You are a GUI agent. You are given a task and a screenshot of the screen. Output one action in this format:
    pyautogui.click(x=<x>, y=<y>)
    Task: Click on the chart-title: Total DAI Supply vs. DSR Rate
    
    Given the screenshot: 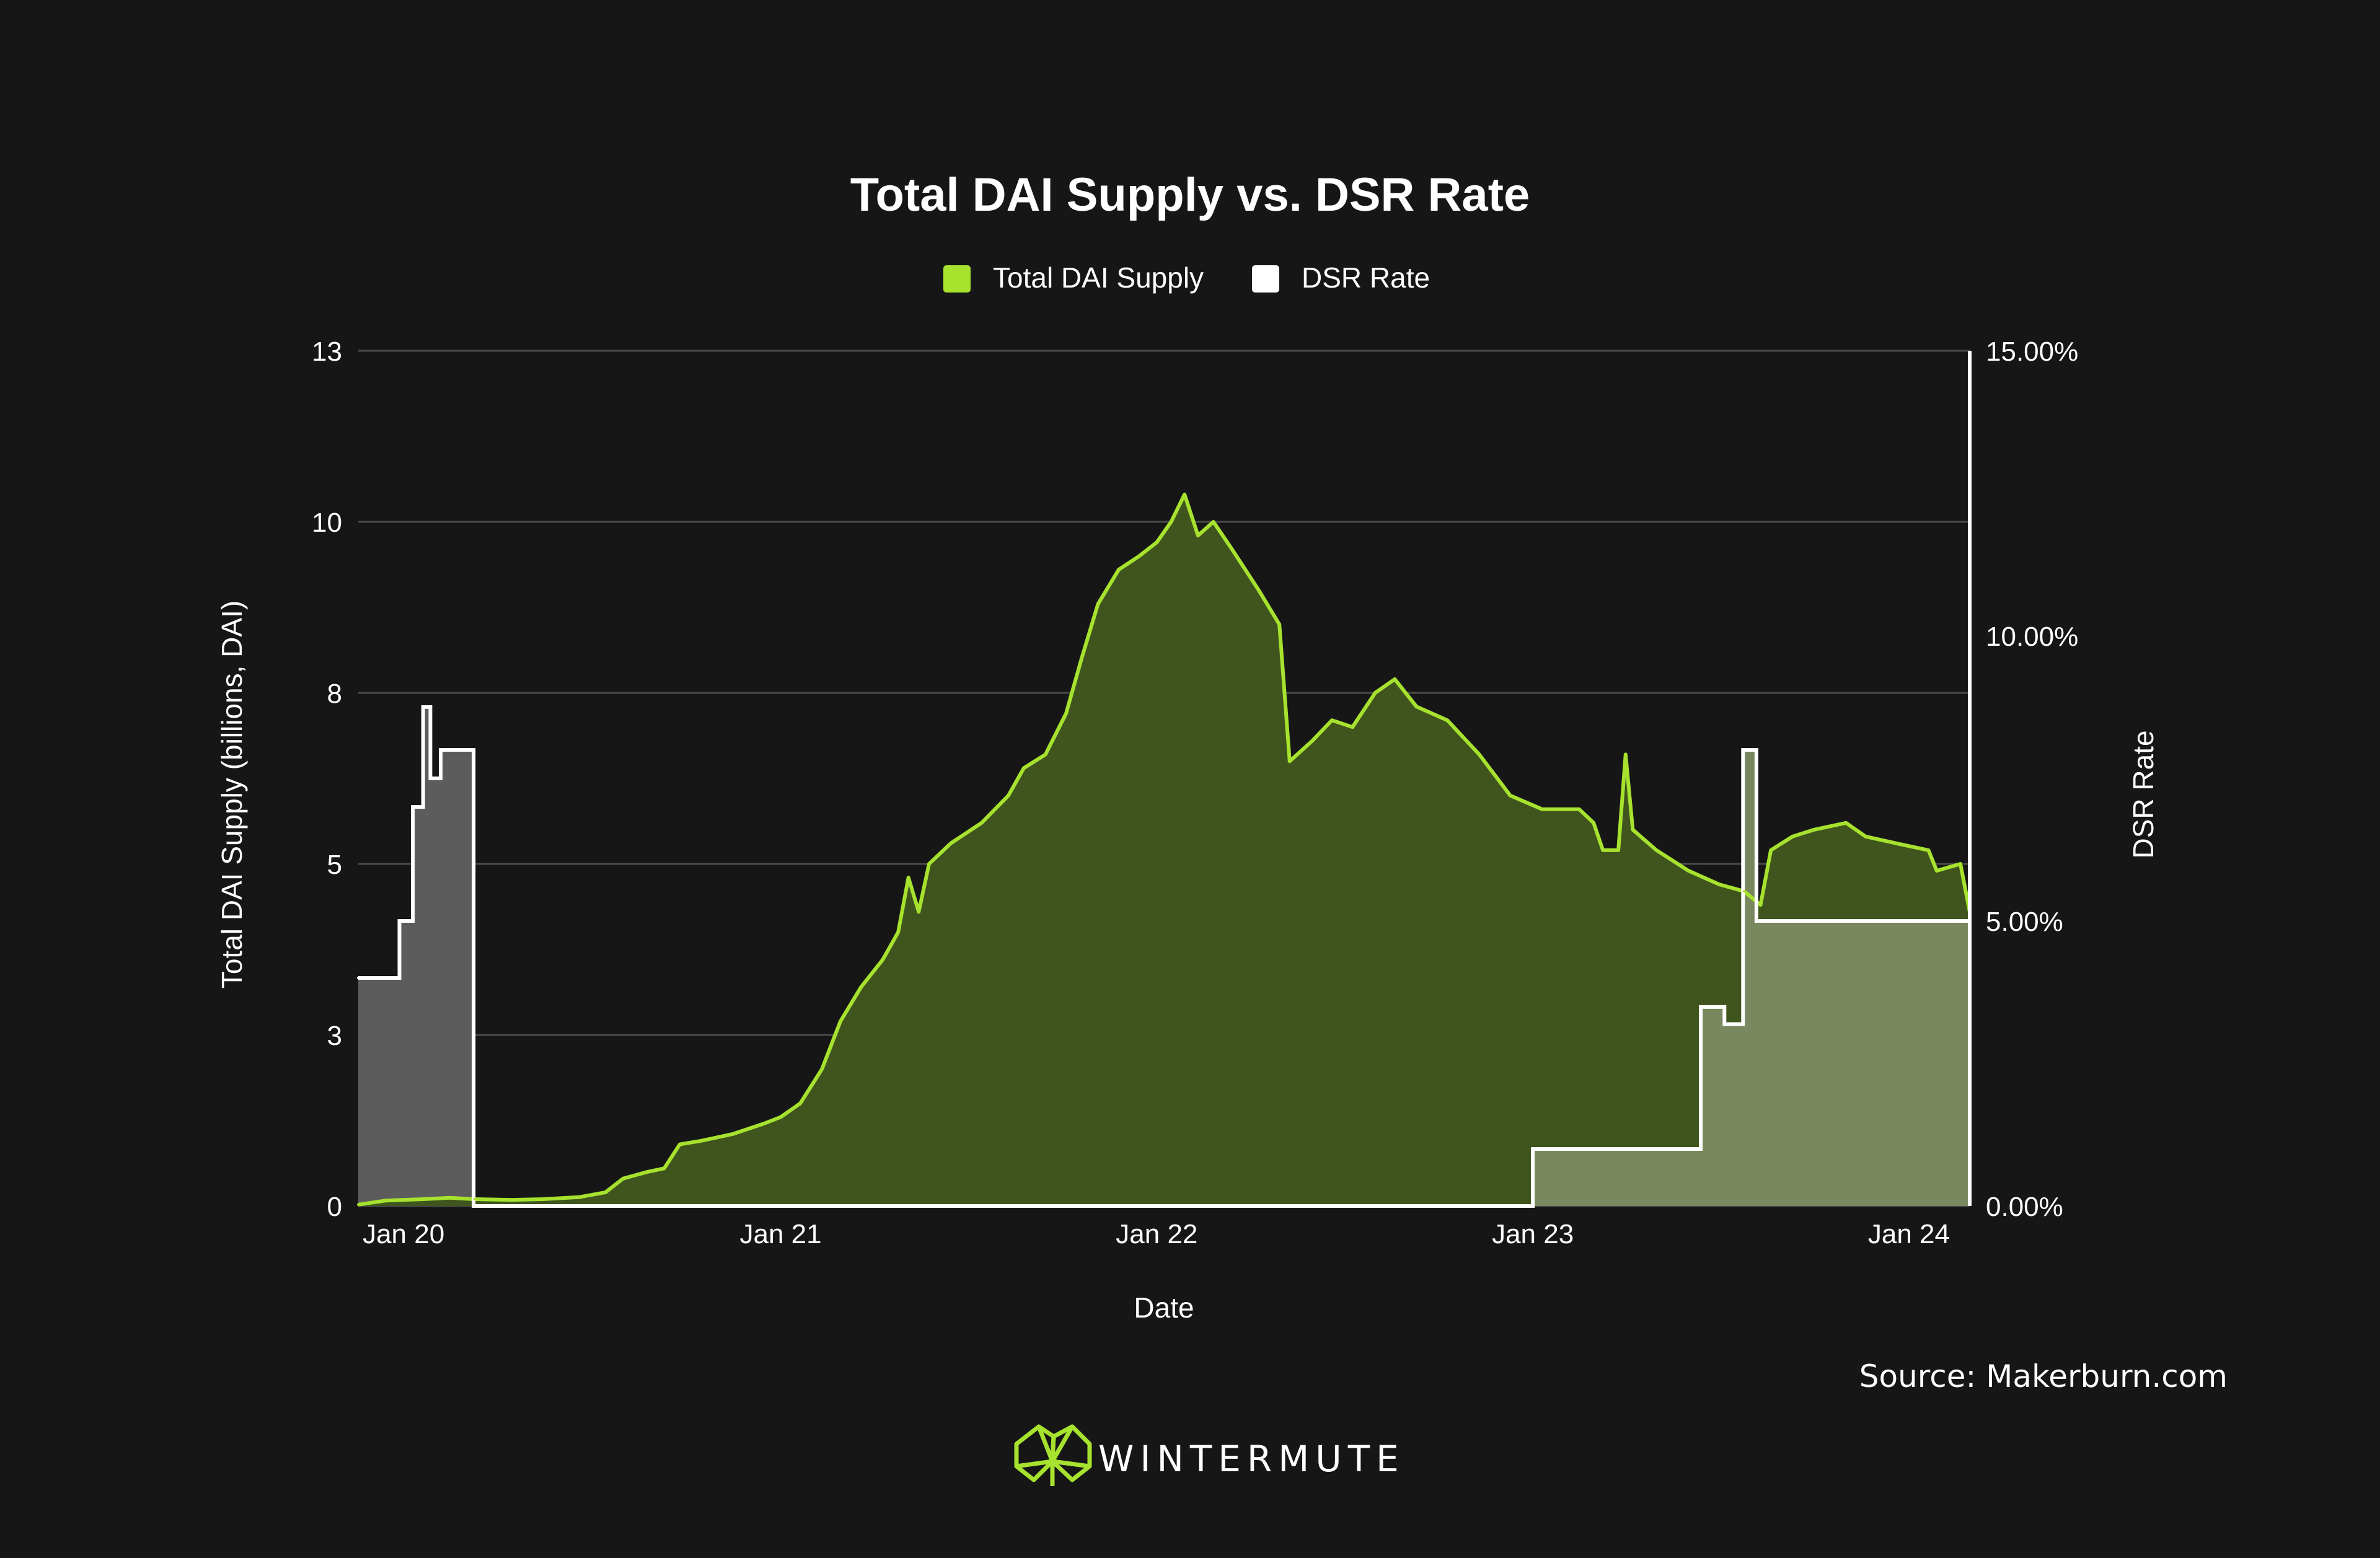 What is the action you would take?
    pyautogui.click(x=1190, y=195)
    